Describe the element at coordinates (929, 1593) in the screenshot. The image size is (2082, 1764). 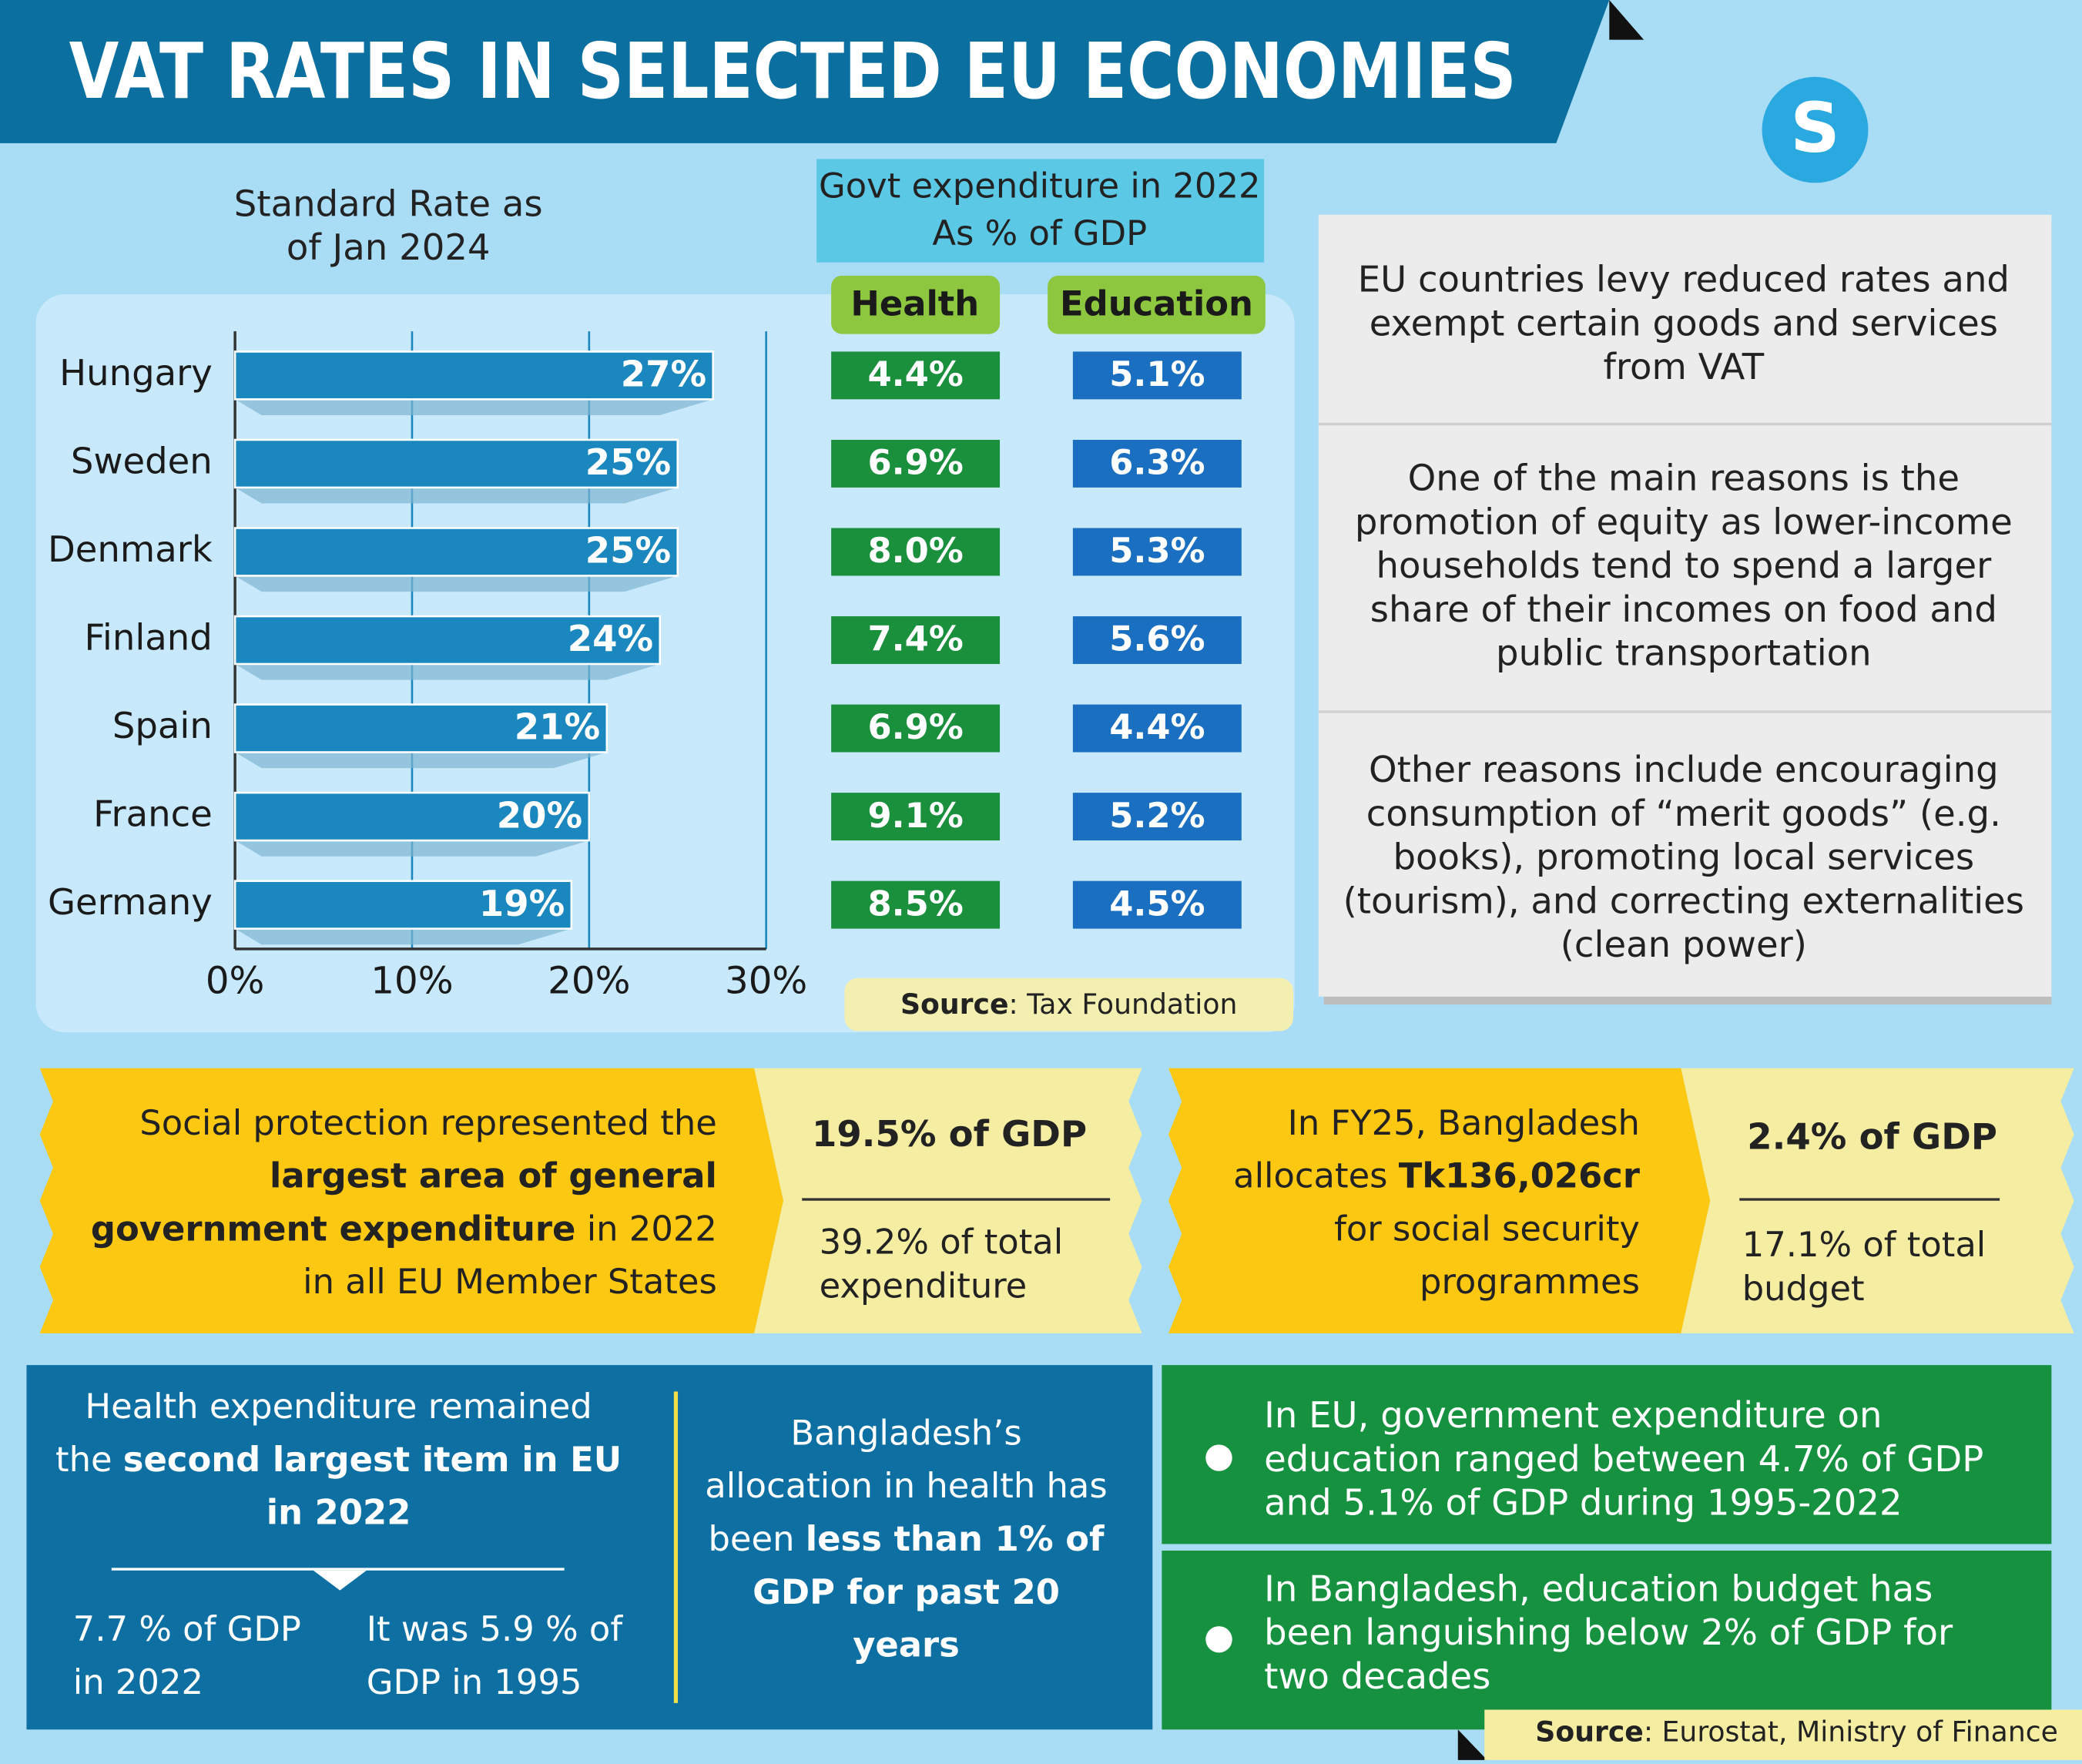
I see `bold-text: less than 1% of GDP for past 20 years` at that location.